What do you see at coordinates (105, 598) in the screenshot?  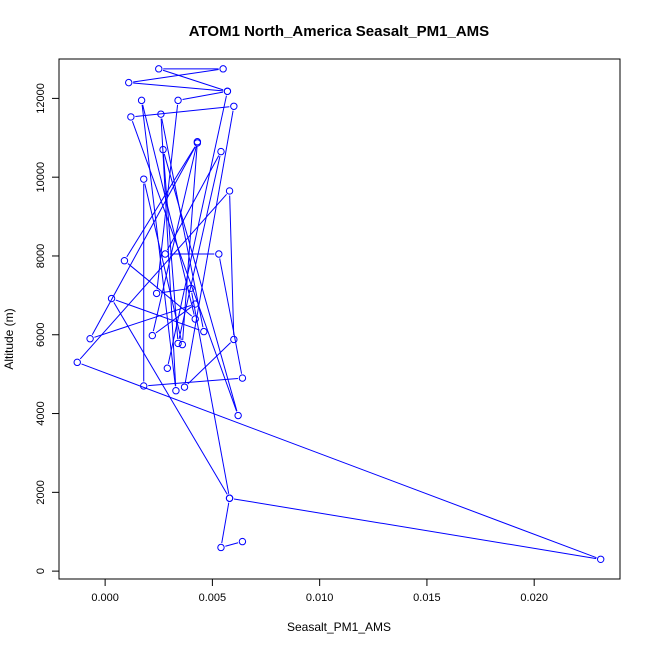 I see `x-tick-label: 0.000` at bounding box center [105, 598].